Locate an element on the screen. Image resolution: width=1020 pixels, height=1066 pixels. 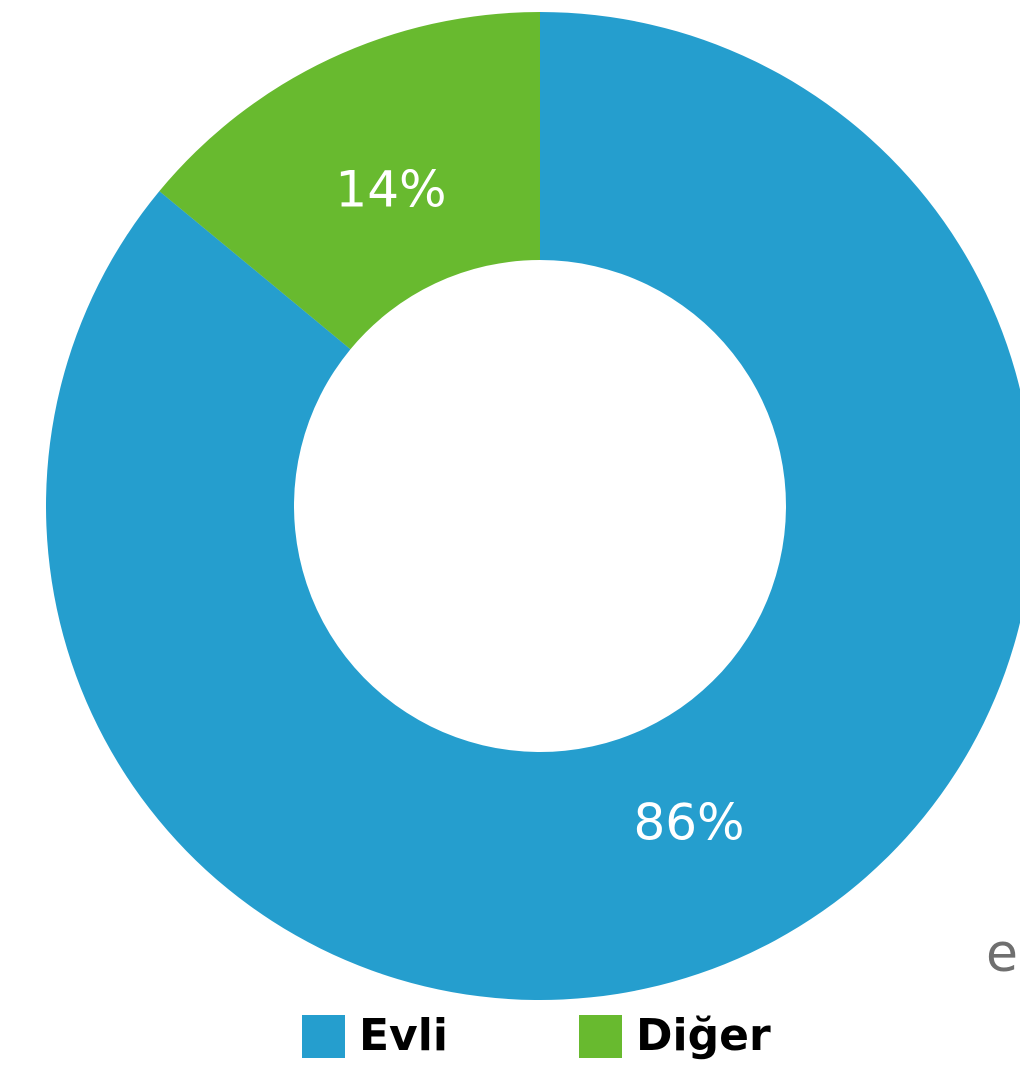
legend-item-diger: Diğer is located at coordinates (675, 1036).